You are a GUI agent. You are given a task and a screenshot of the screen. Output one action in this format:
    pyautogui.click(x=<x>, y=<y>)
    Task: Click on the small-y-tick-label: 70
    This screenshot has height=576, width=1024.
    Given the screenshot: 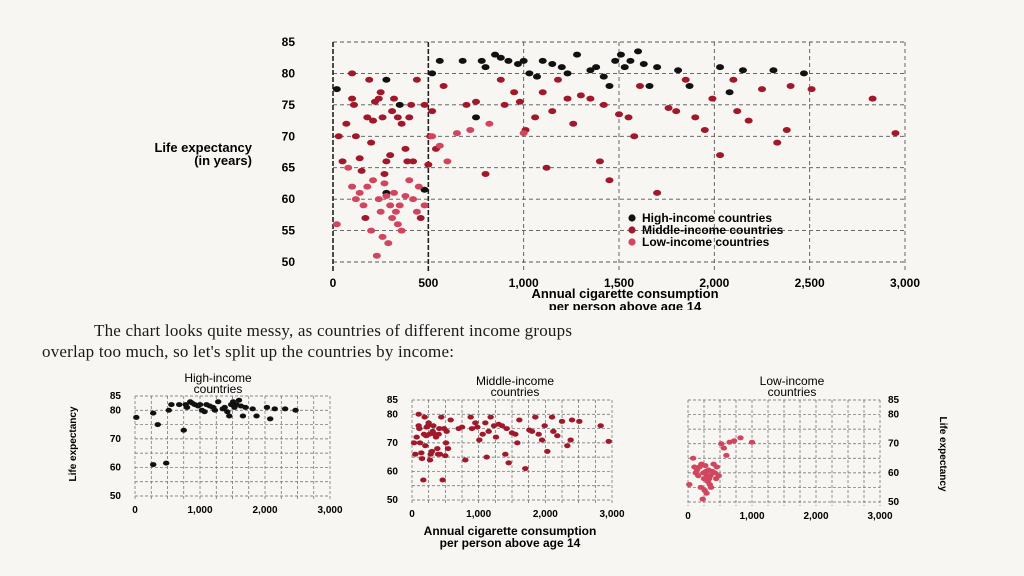 What is the action you would take?
    pyautogui.click(x=894, y=444)
    